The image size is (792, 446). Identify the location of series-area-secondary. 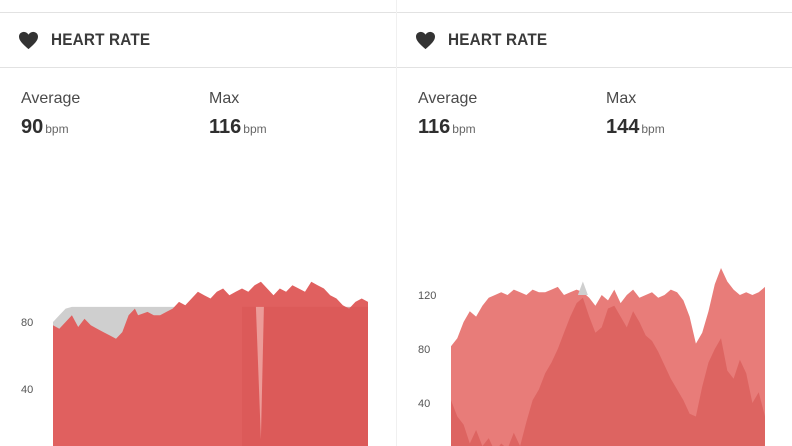
(608, 371).